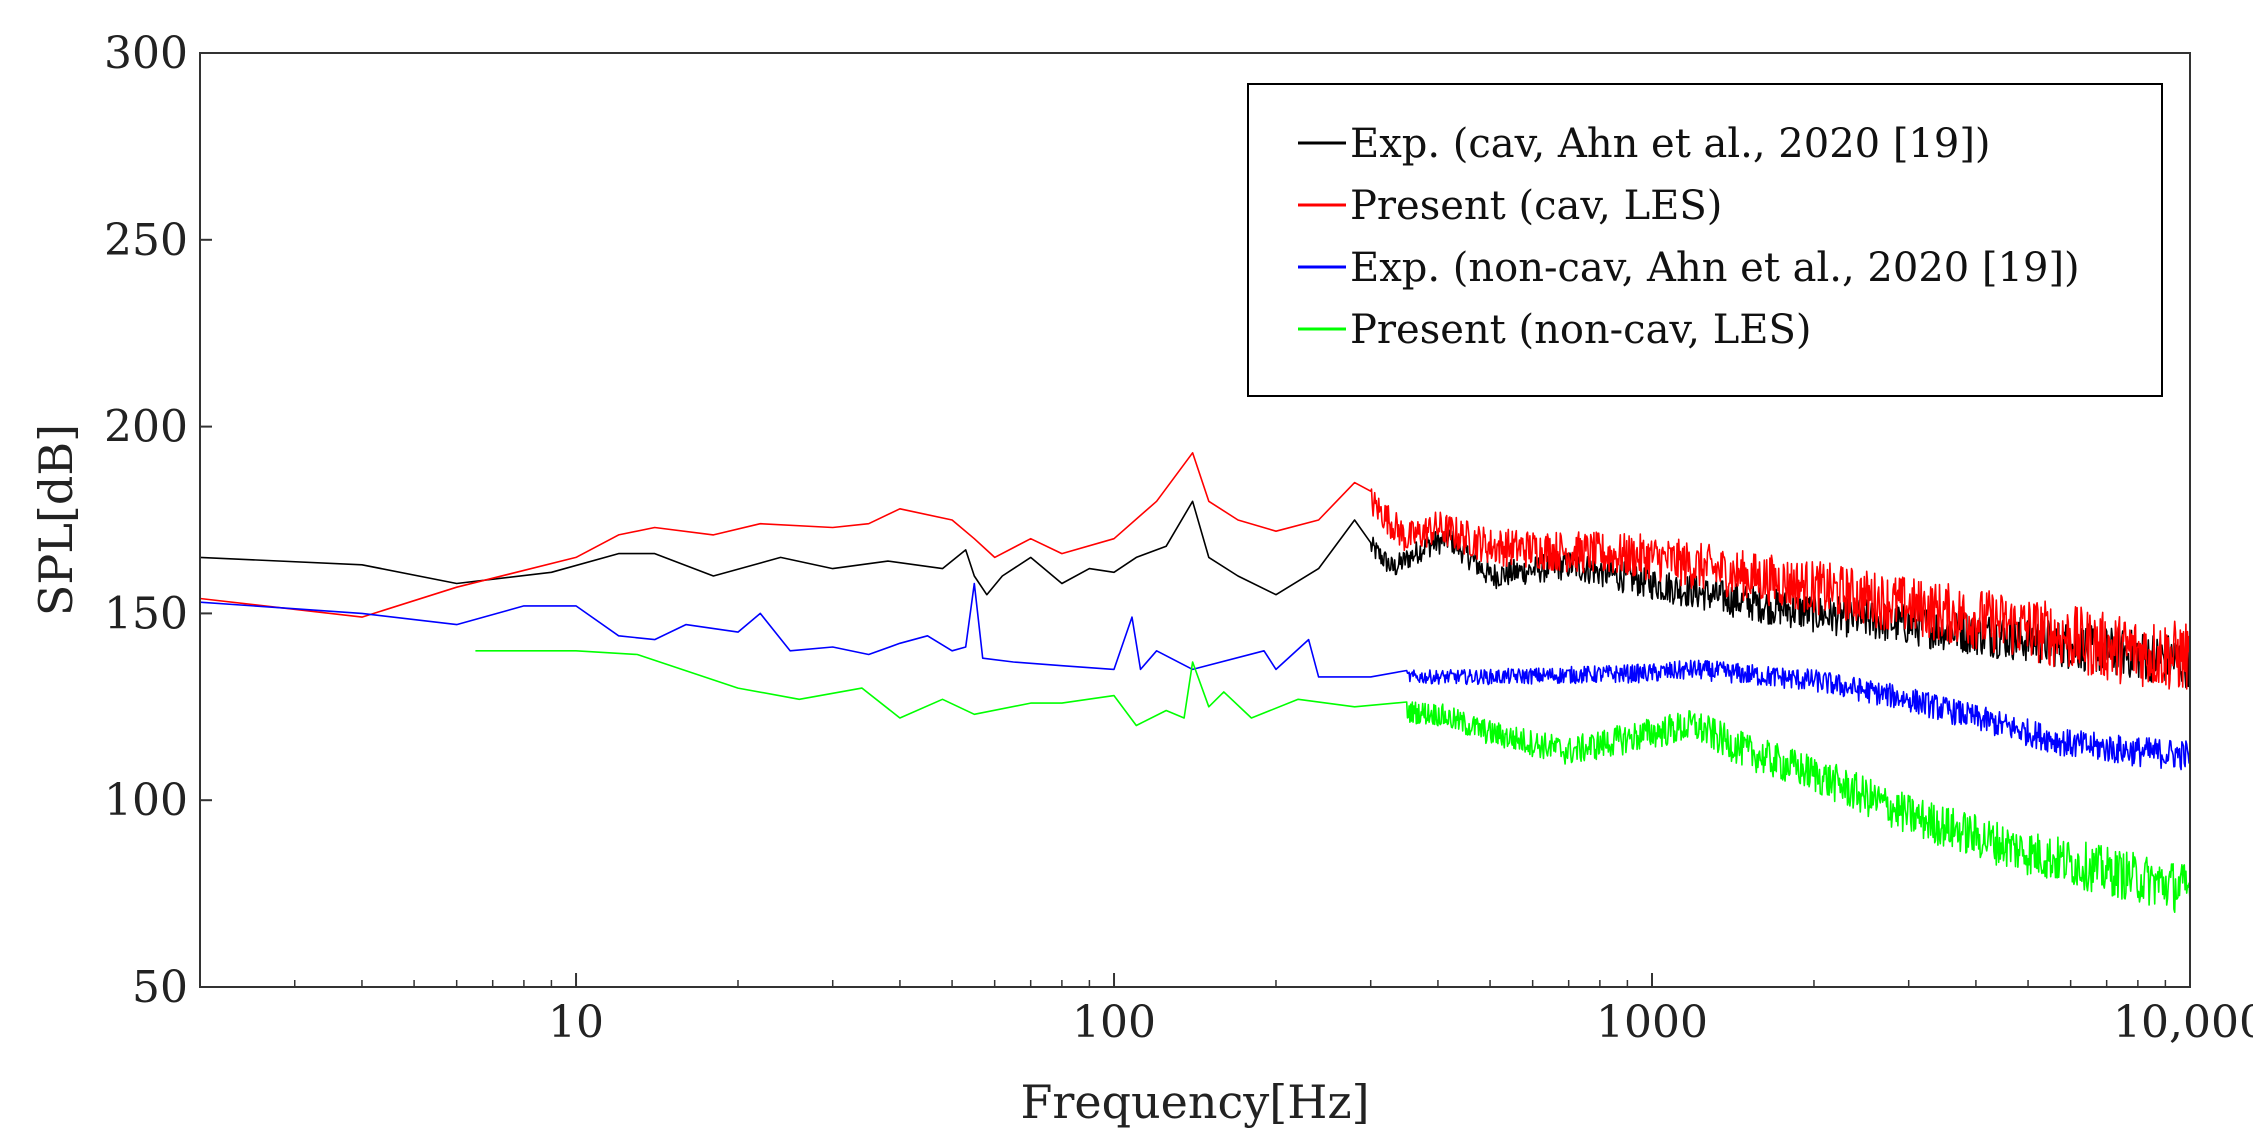 This screenshot has height=1146, width=2253. I want to click on y-tick-label-200: 200, so click(146, 427).